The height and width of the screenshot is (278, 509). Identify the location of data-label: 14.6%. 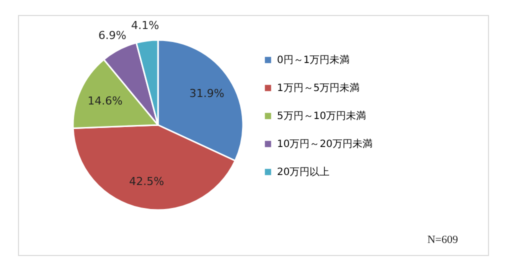
(105, 101).